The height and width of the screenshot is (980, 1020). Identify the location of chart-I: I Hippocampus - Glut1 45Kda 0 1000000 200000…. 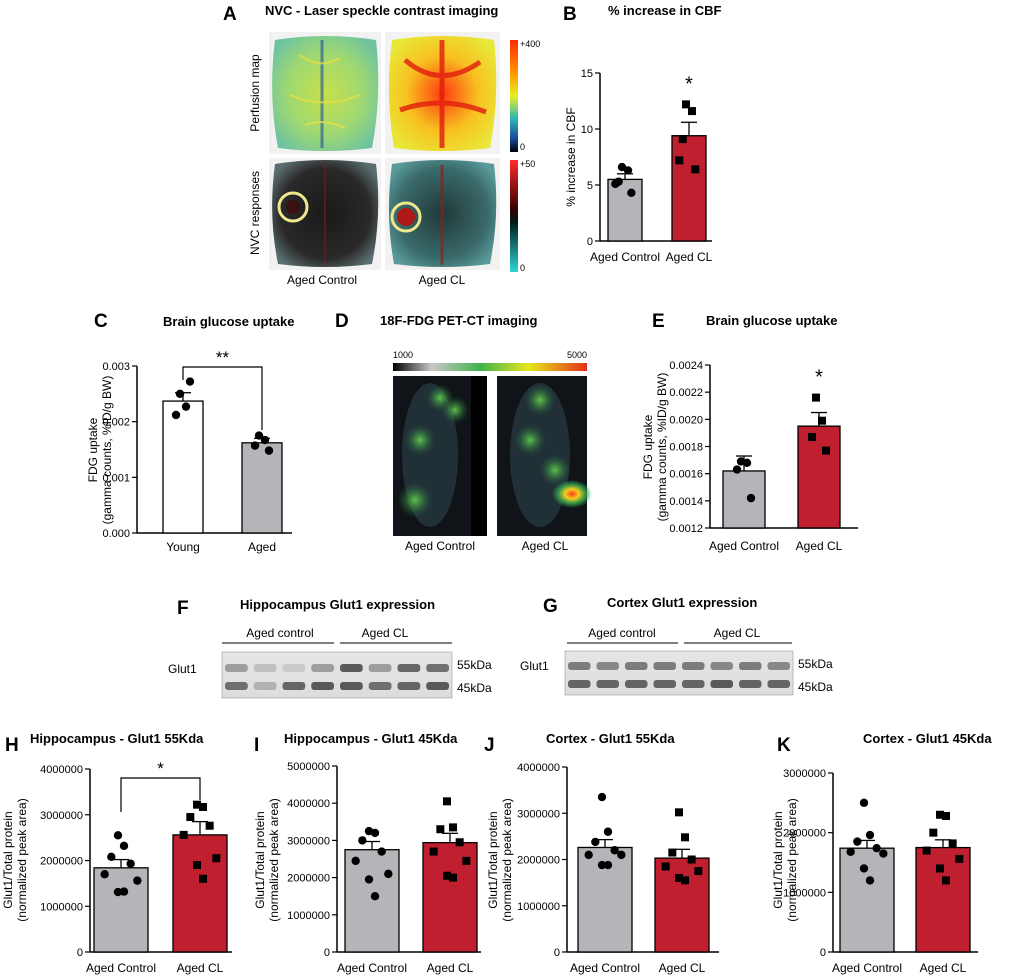
(367, 853).